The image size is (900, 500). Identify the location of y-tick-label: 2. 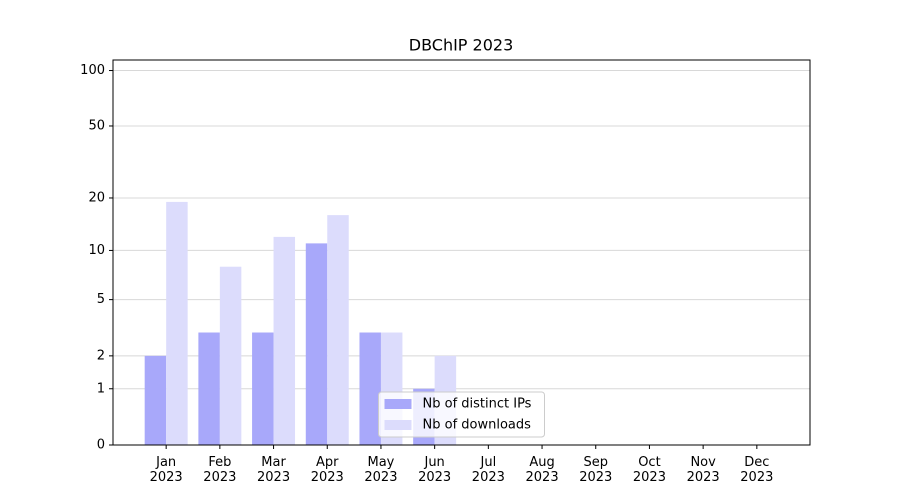
(101, 355).